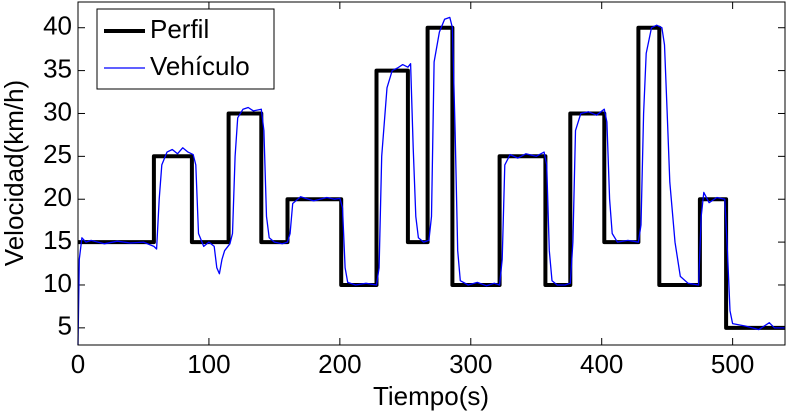  I want to click on x-tick-label: 0, so click(78, 364).